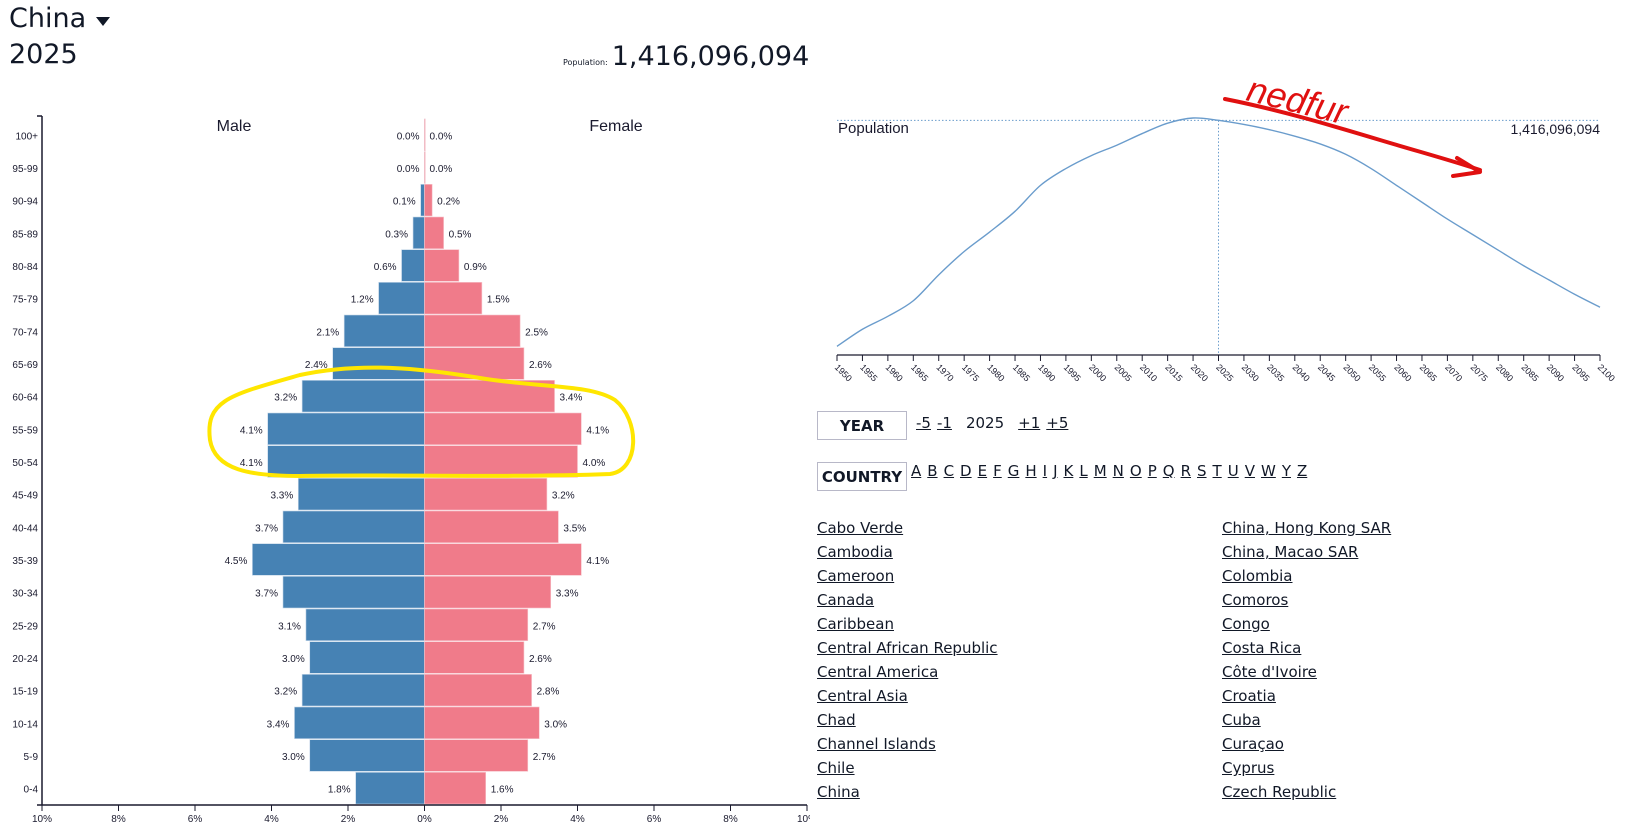  What do you see at coordinates (1135, 471) in the screenshot?
I see `letter-link-o: O` at bounding box center [1135, 471].